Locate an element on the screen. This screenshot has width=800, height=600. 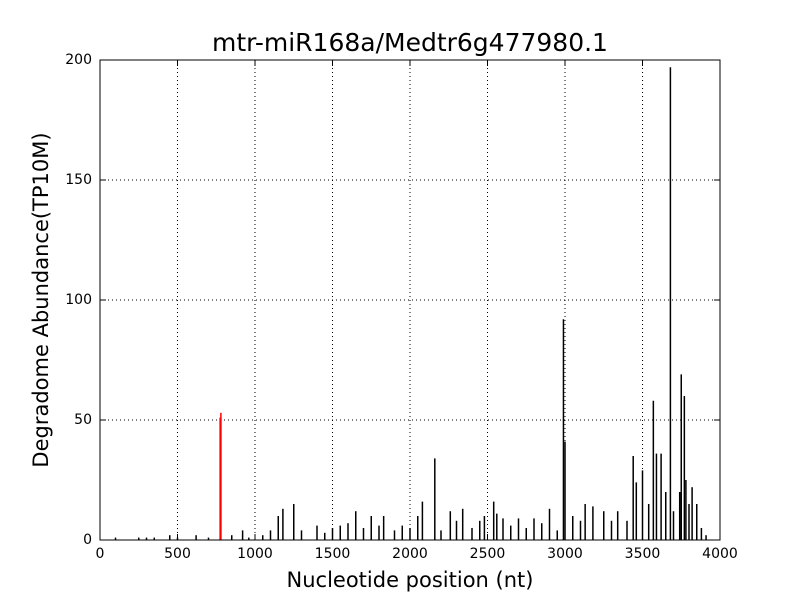
x-tick-label: 2000 is located at coordinates (410, 554).